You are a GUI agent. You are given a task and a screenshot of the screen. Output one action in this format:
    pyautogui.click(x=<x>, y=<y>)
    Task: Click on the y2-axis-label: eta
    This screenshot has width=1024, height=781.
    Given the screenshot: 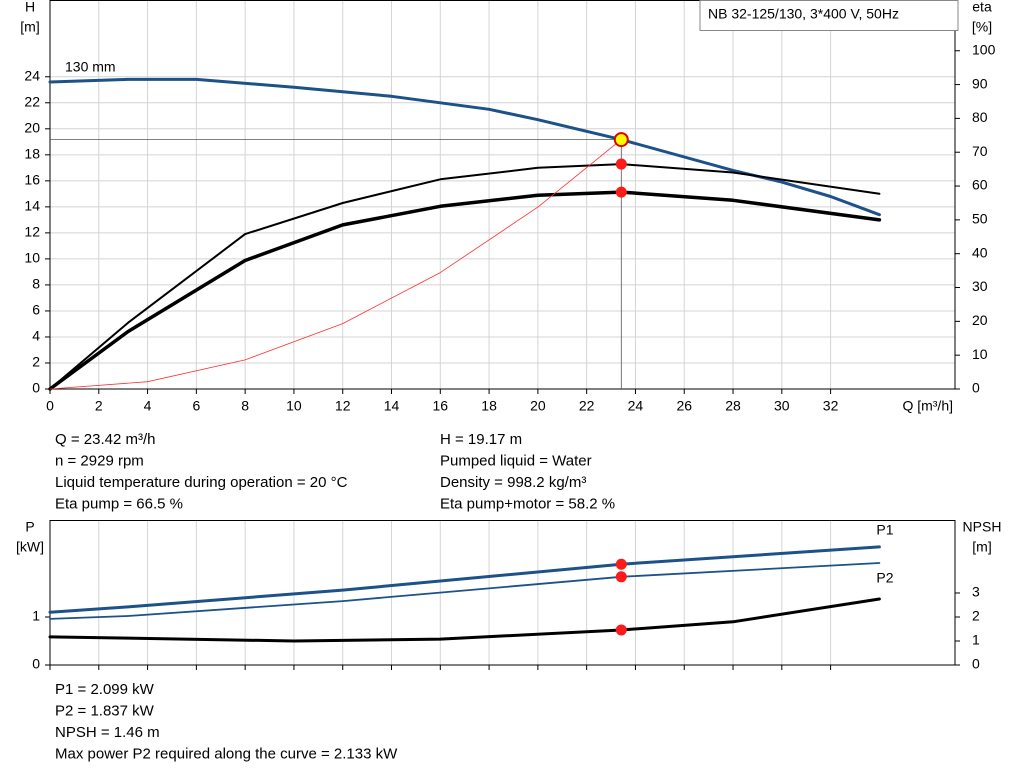 What is the action you would take?
    pyautogui.click(x=982, y=7)
    